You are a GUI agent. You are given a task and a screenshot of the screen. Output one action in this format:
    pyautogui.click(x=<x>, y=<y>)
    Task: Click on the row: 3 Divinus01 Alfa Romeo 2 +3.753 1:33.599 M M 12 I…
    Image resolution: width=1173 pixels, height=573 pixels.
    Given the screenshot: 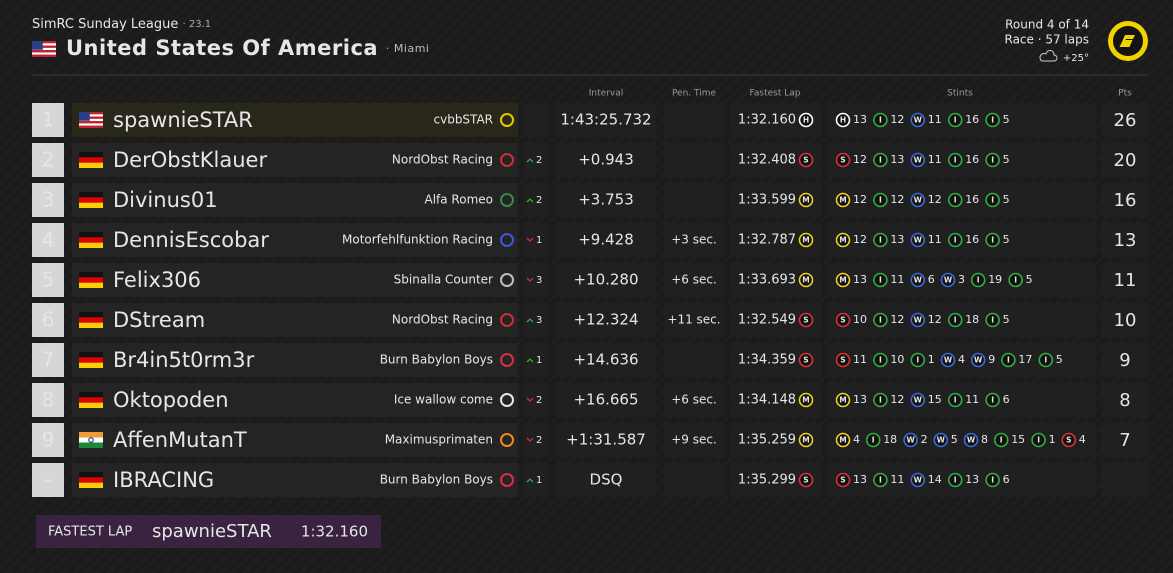 What is the action you would take?
    pyautogui.click(x=590, y=200)
    